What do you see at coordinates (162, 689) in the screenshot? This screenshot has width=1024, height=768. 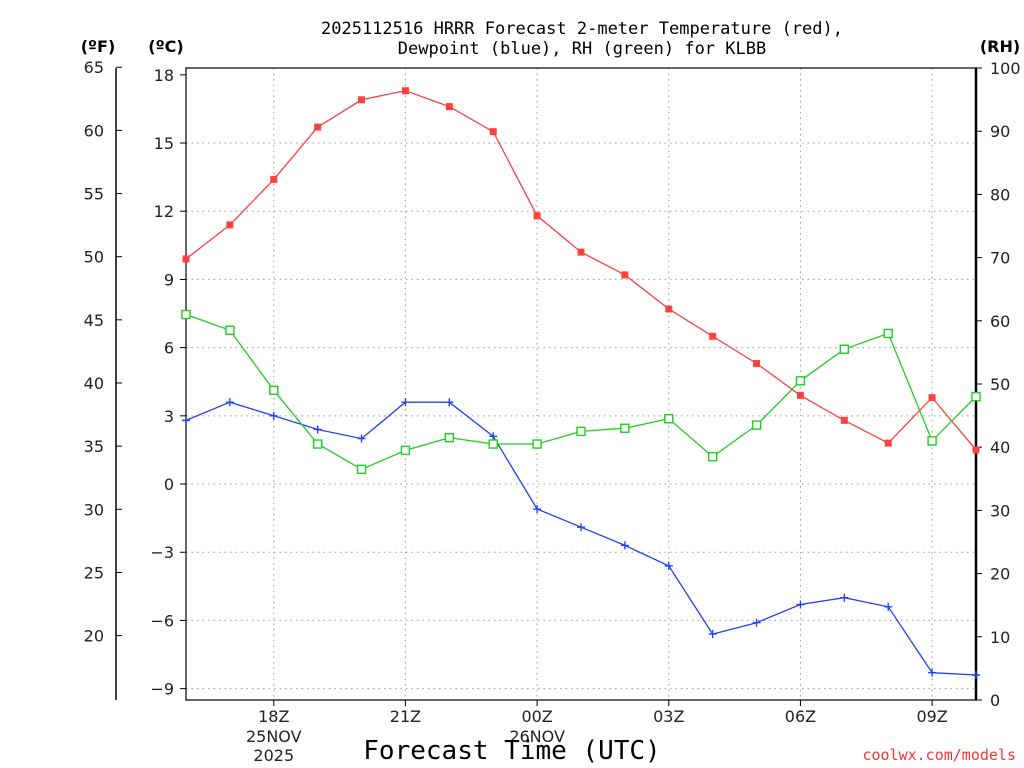 I see `celsius-tick-label: −9` at bounding box center [162, 689].